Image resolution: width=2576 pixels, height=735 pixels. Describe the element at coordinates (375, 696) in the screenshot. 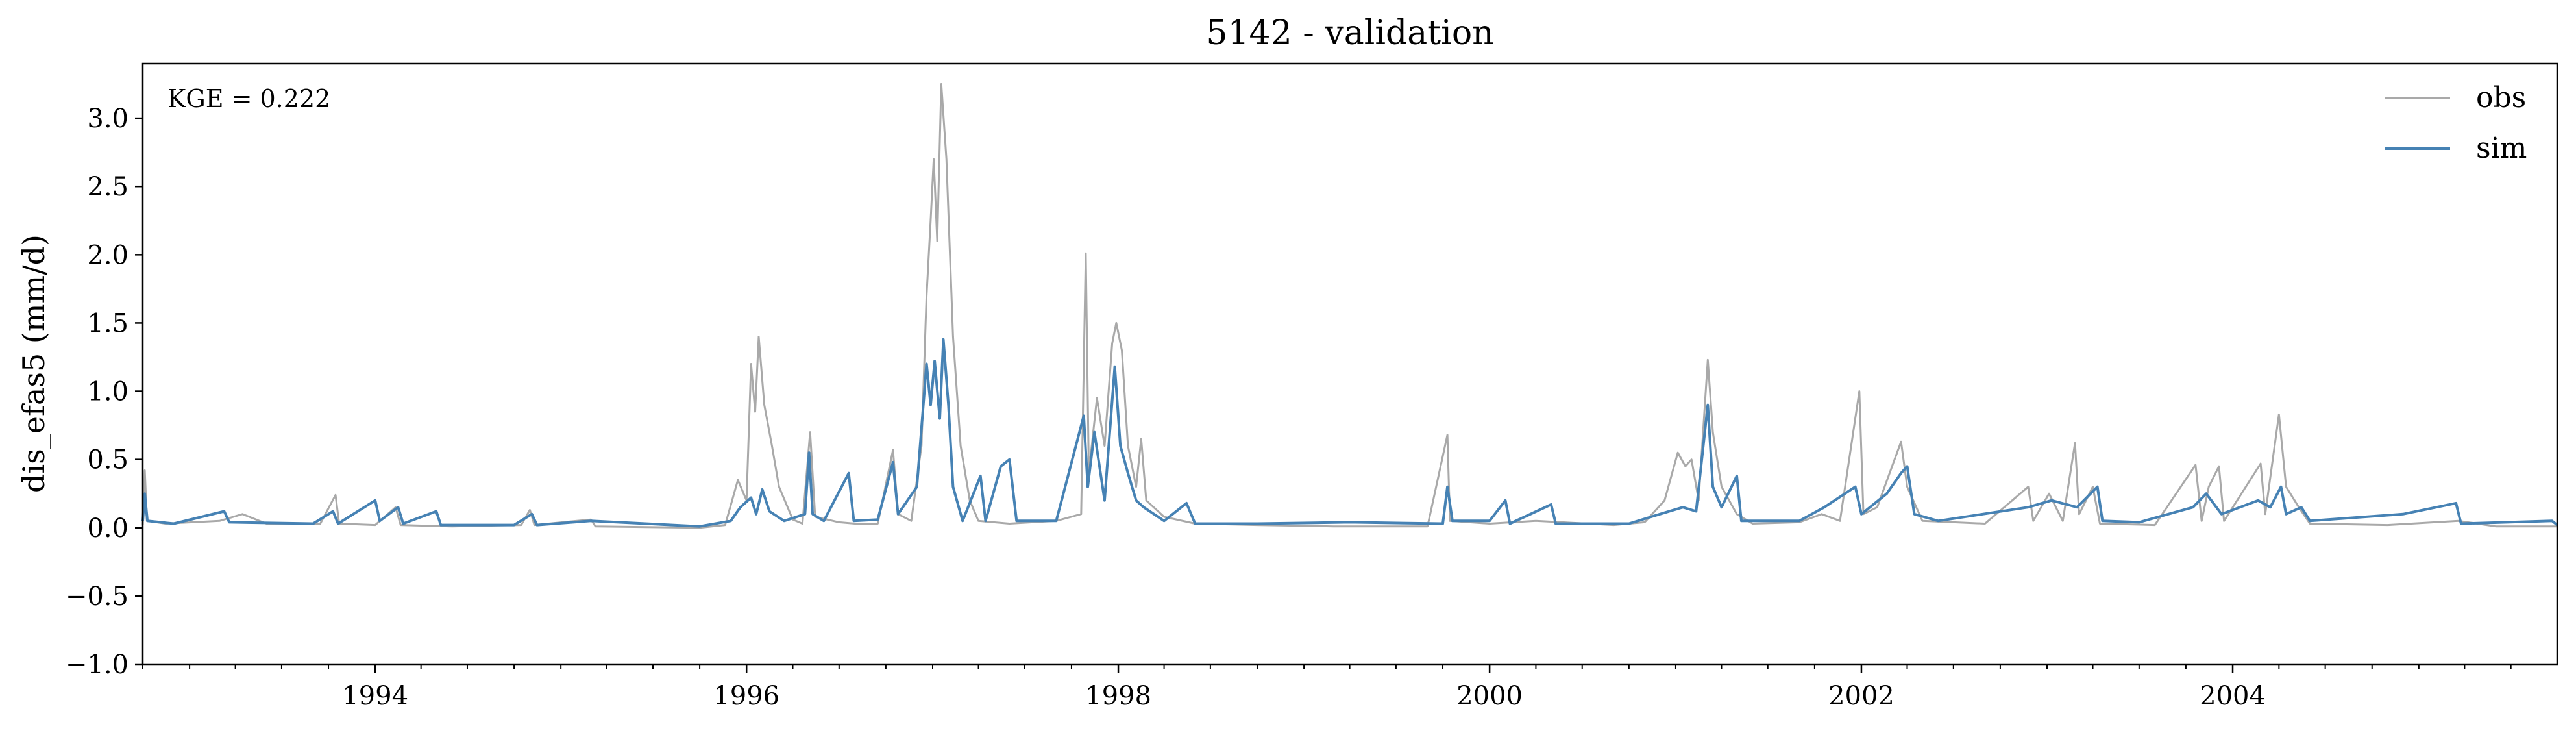

I see `x-tick-label: 1994` at that location.